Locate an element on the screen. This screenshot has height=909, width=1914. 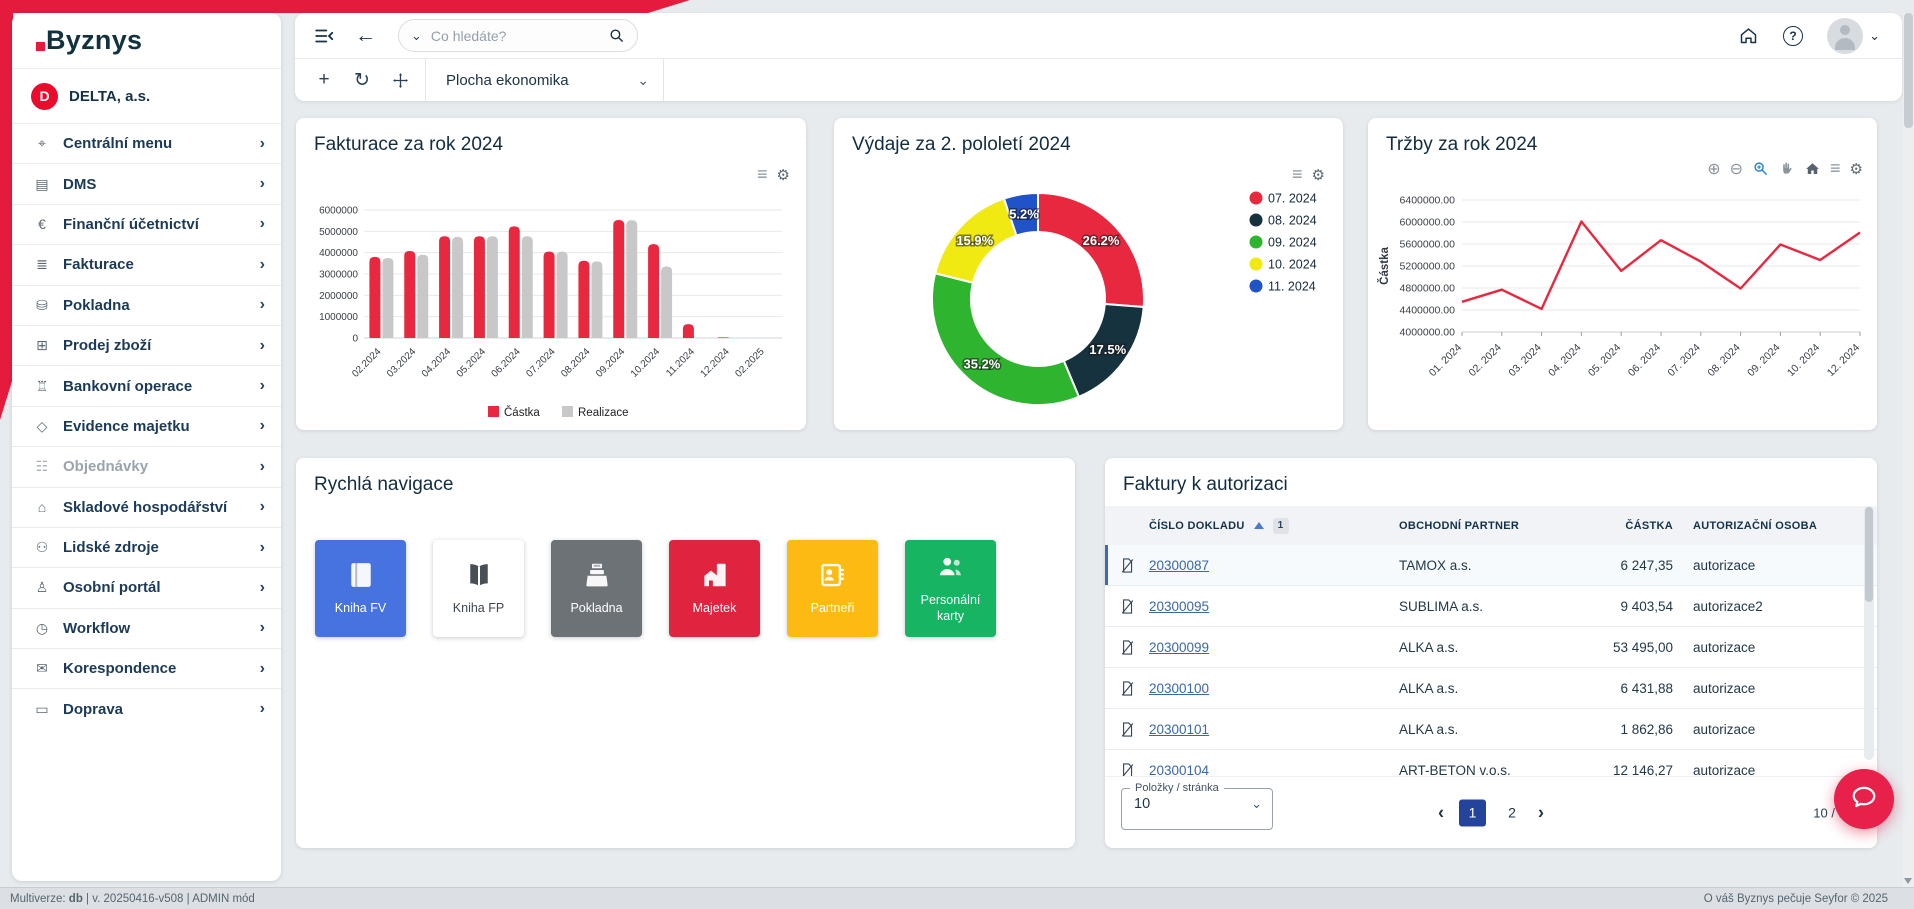
amount-cell: 6 247,35 is located at coordinates (1646, 565).